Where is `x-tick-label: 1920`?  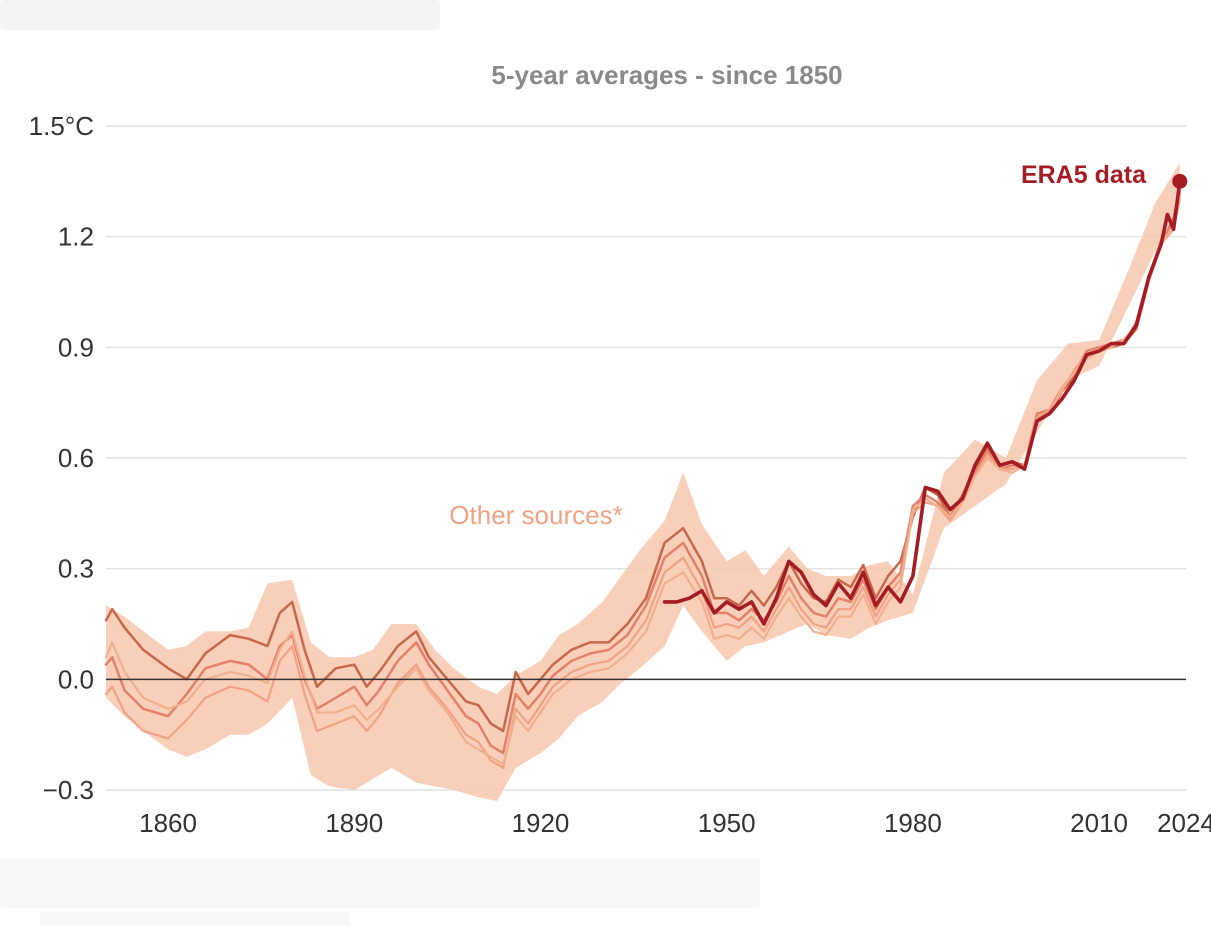 x-tick-label: 1920 is located at coordinates (541, 823).